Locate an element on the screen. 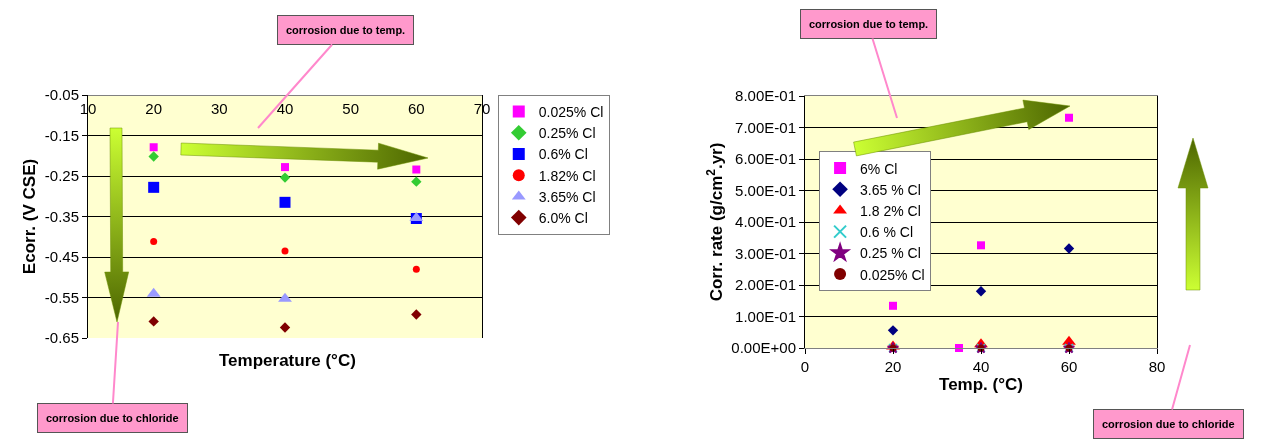  y-tick-label: 6.00E-01 is located at coordinates (765, 159).